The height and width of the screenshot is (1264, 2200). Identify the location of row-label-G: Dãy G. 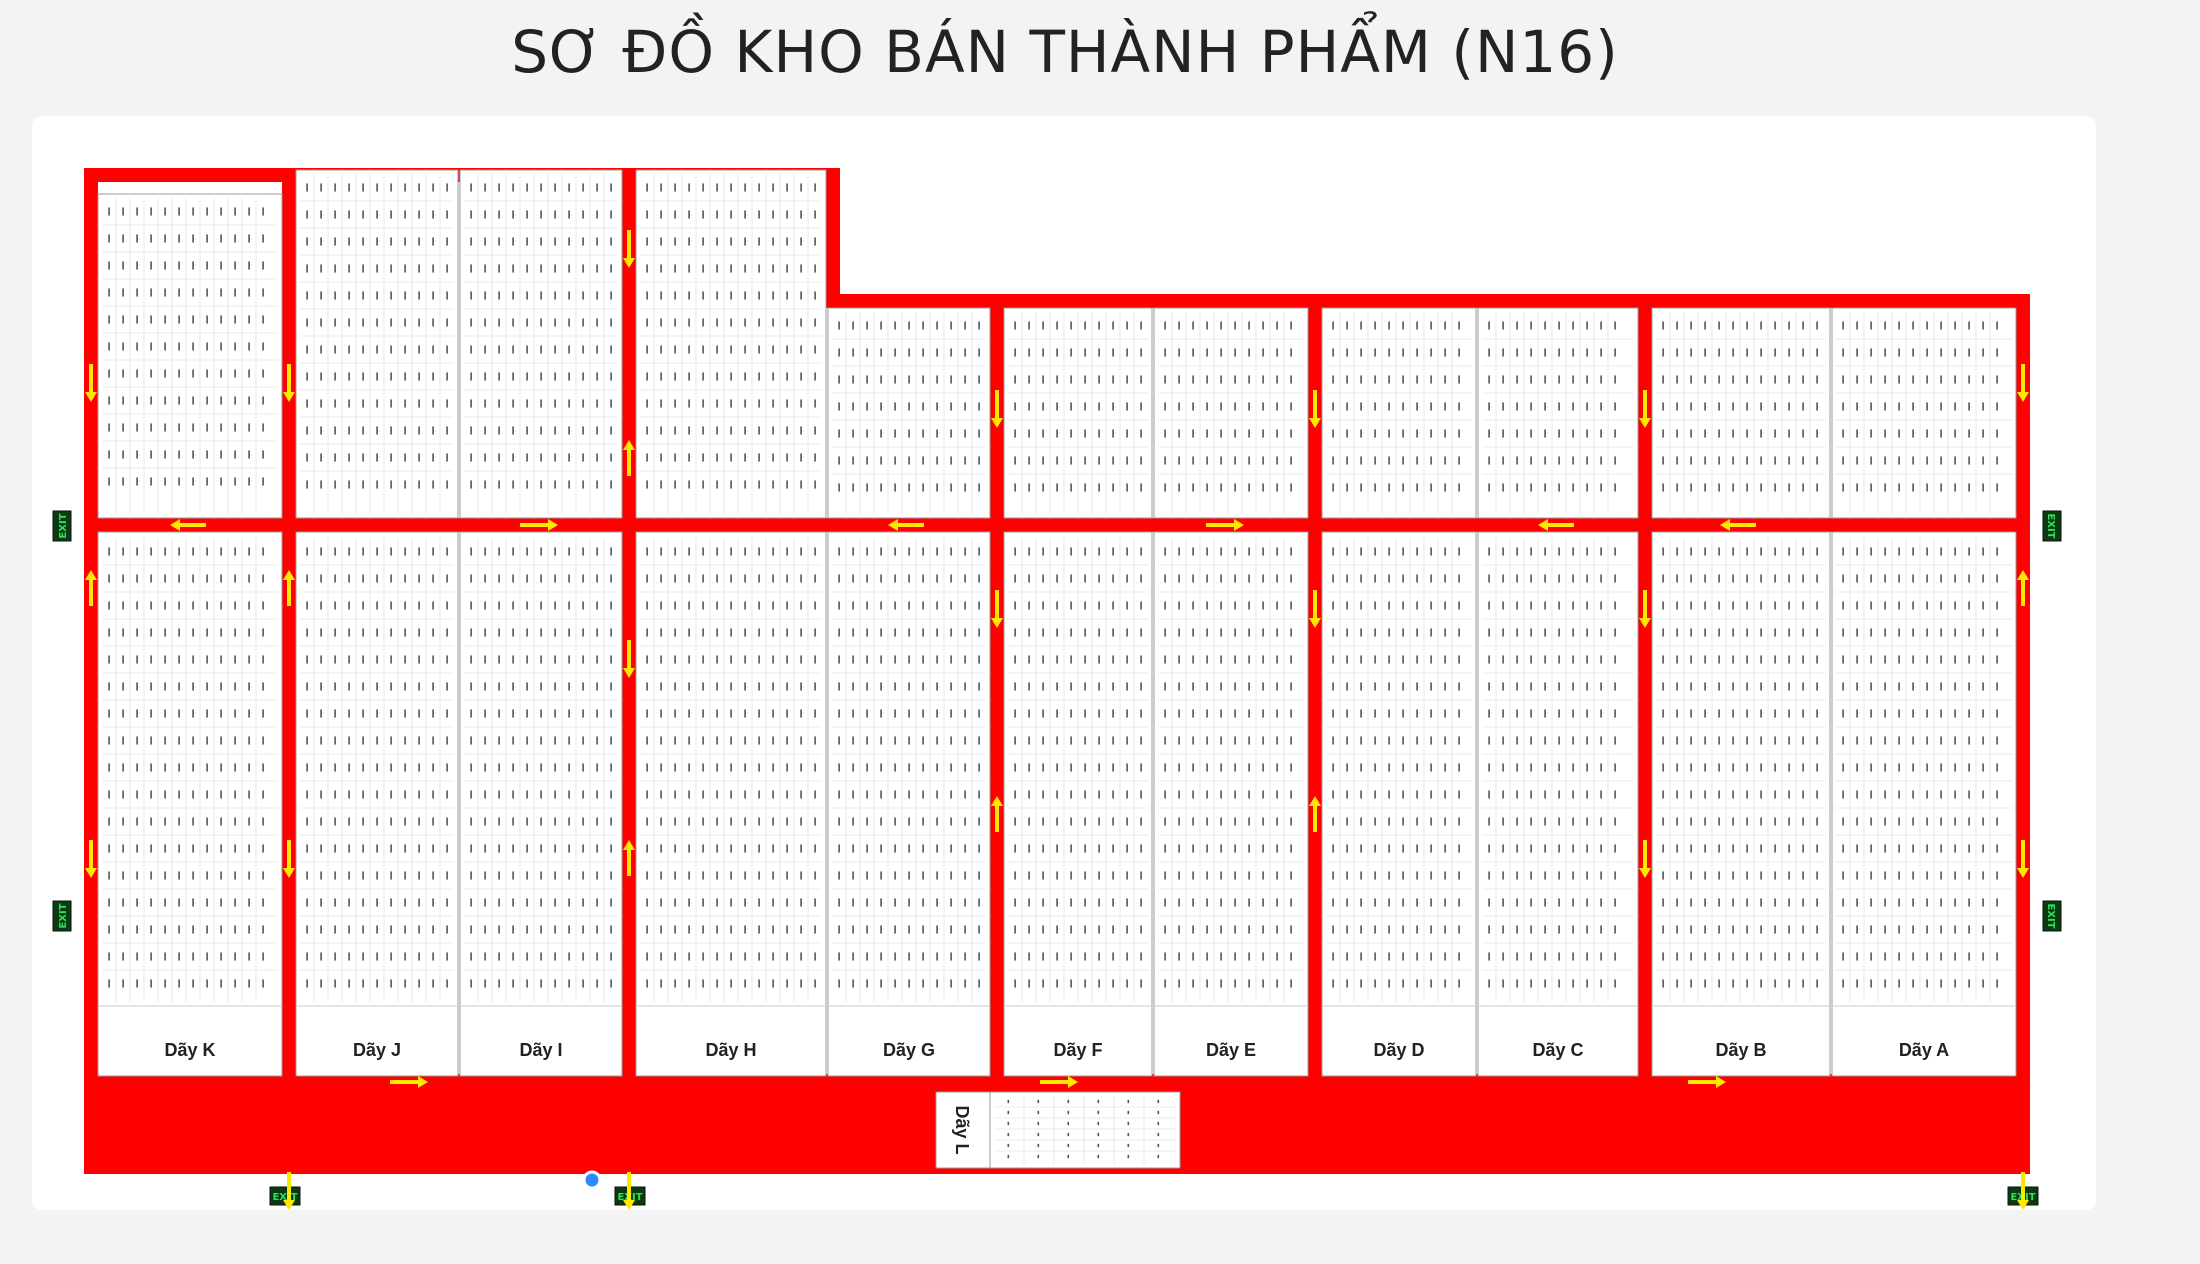
(909, 1050).